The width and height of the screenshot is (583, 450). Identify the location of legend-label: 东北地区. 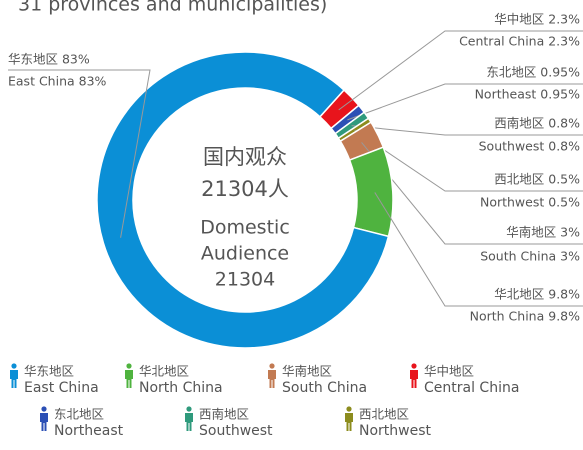
(79, 414).